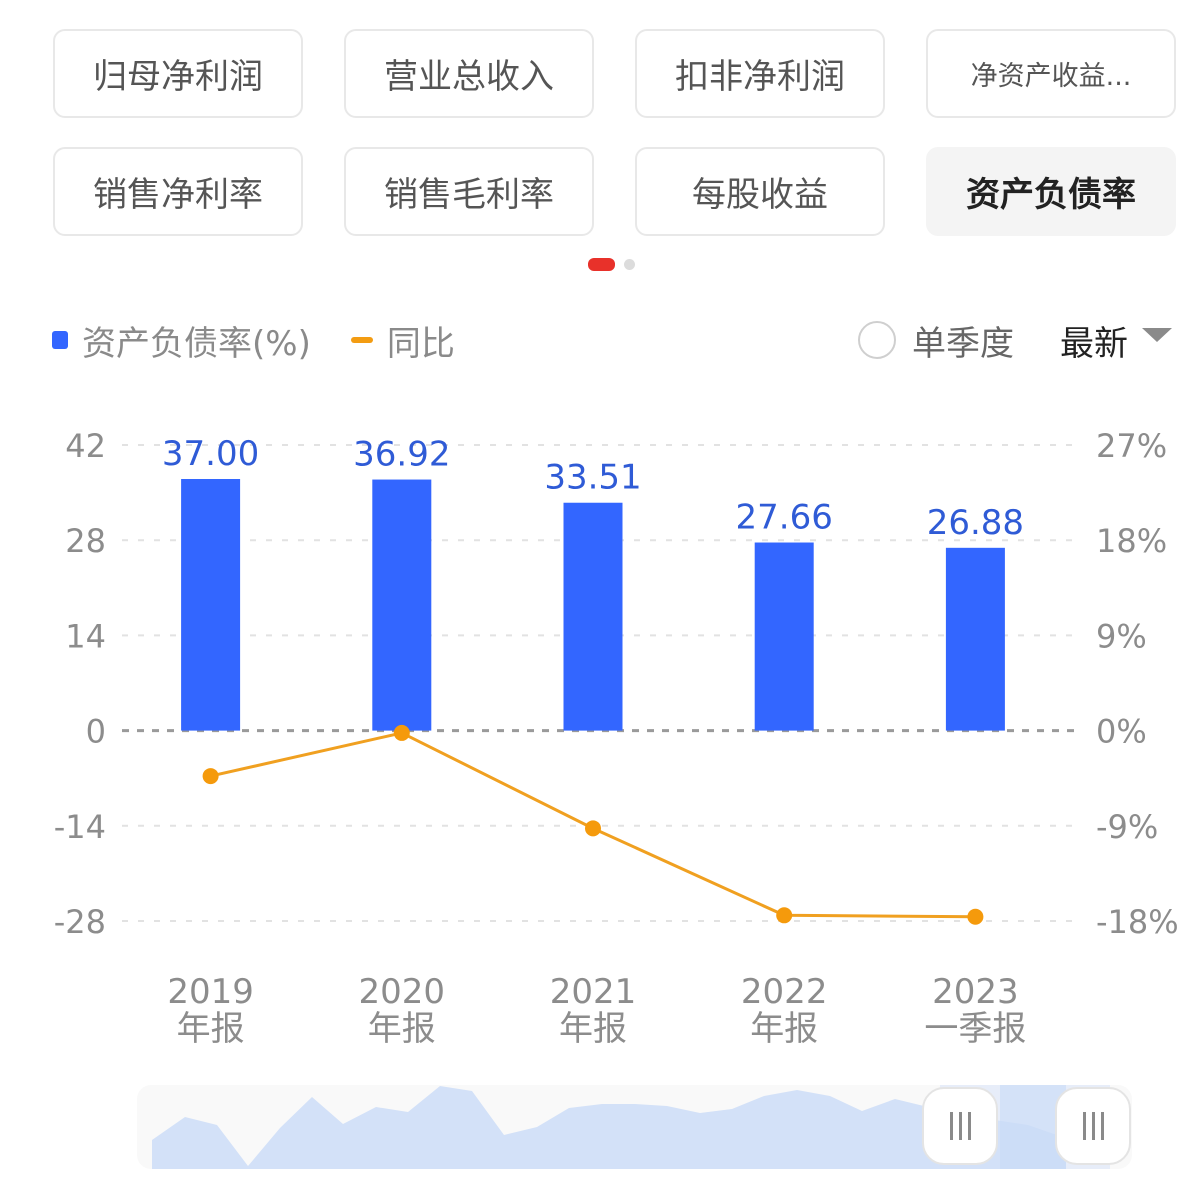 The width and height of the screenshot is (1204, 1191). I want to click on left-axis-tick: -28, so click(80, 922).